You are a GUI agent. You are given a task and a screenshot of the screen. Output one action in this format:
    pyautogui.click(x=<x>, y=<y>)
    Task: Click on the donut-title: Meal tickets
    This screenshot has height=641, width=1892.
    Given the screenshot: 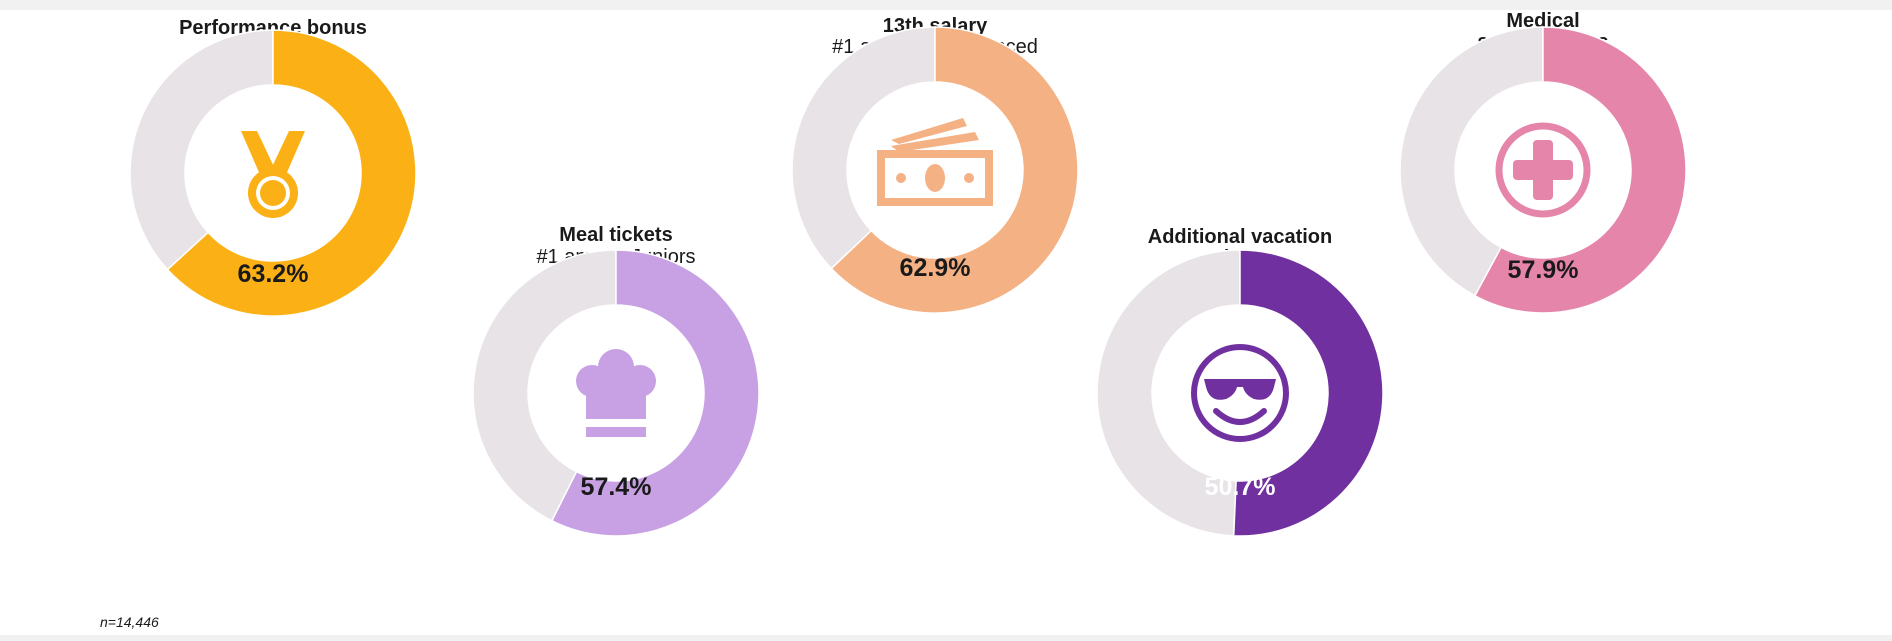 What is the action you would take?
    pyautogui.click(x=615, y=235)
    